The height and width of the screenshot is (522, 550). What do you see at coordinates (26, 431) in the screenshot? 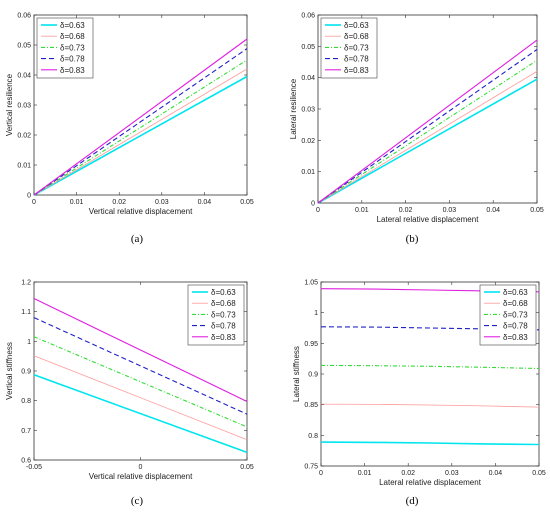
I see `y-tick-label: 0.7` at bounding box center [26, 431].